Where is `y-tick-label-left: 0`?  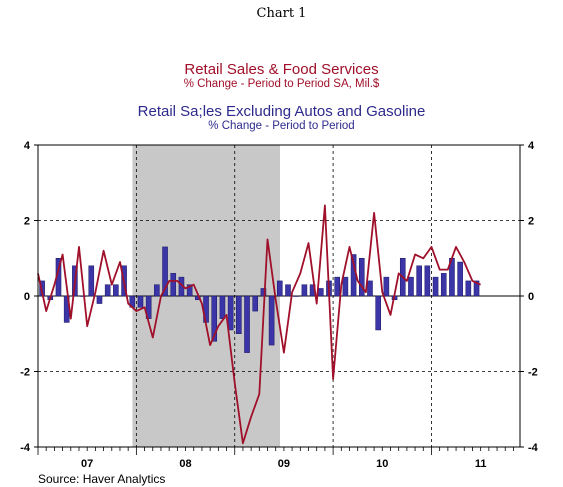
y-tick-label-left: 0 is located at coordinates (27, 297).